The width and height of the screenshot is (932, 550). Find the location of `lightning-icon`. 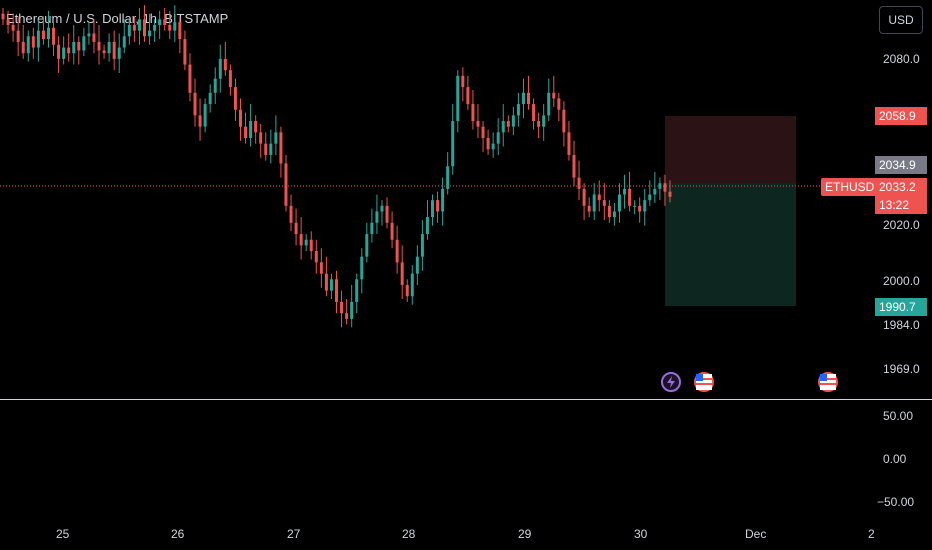

lightning-icon is located at coordinates (671, 382).